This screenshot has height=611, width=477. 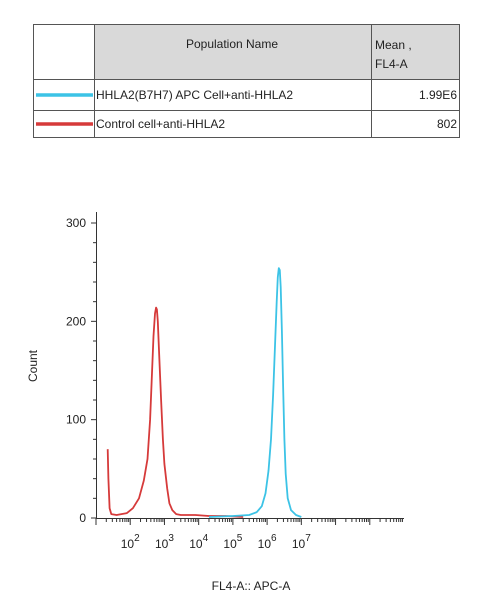 I want to click on y-tick-label: 300, so click(x=76, y=223).